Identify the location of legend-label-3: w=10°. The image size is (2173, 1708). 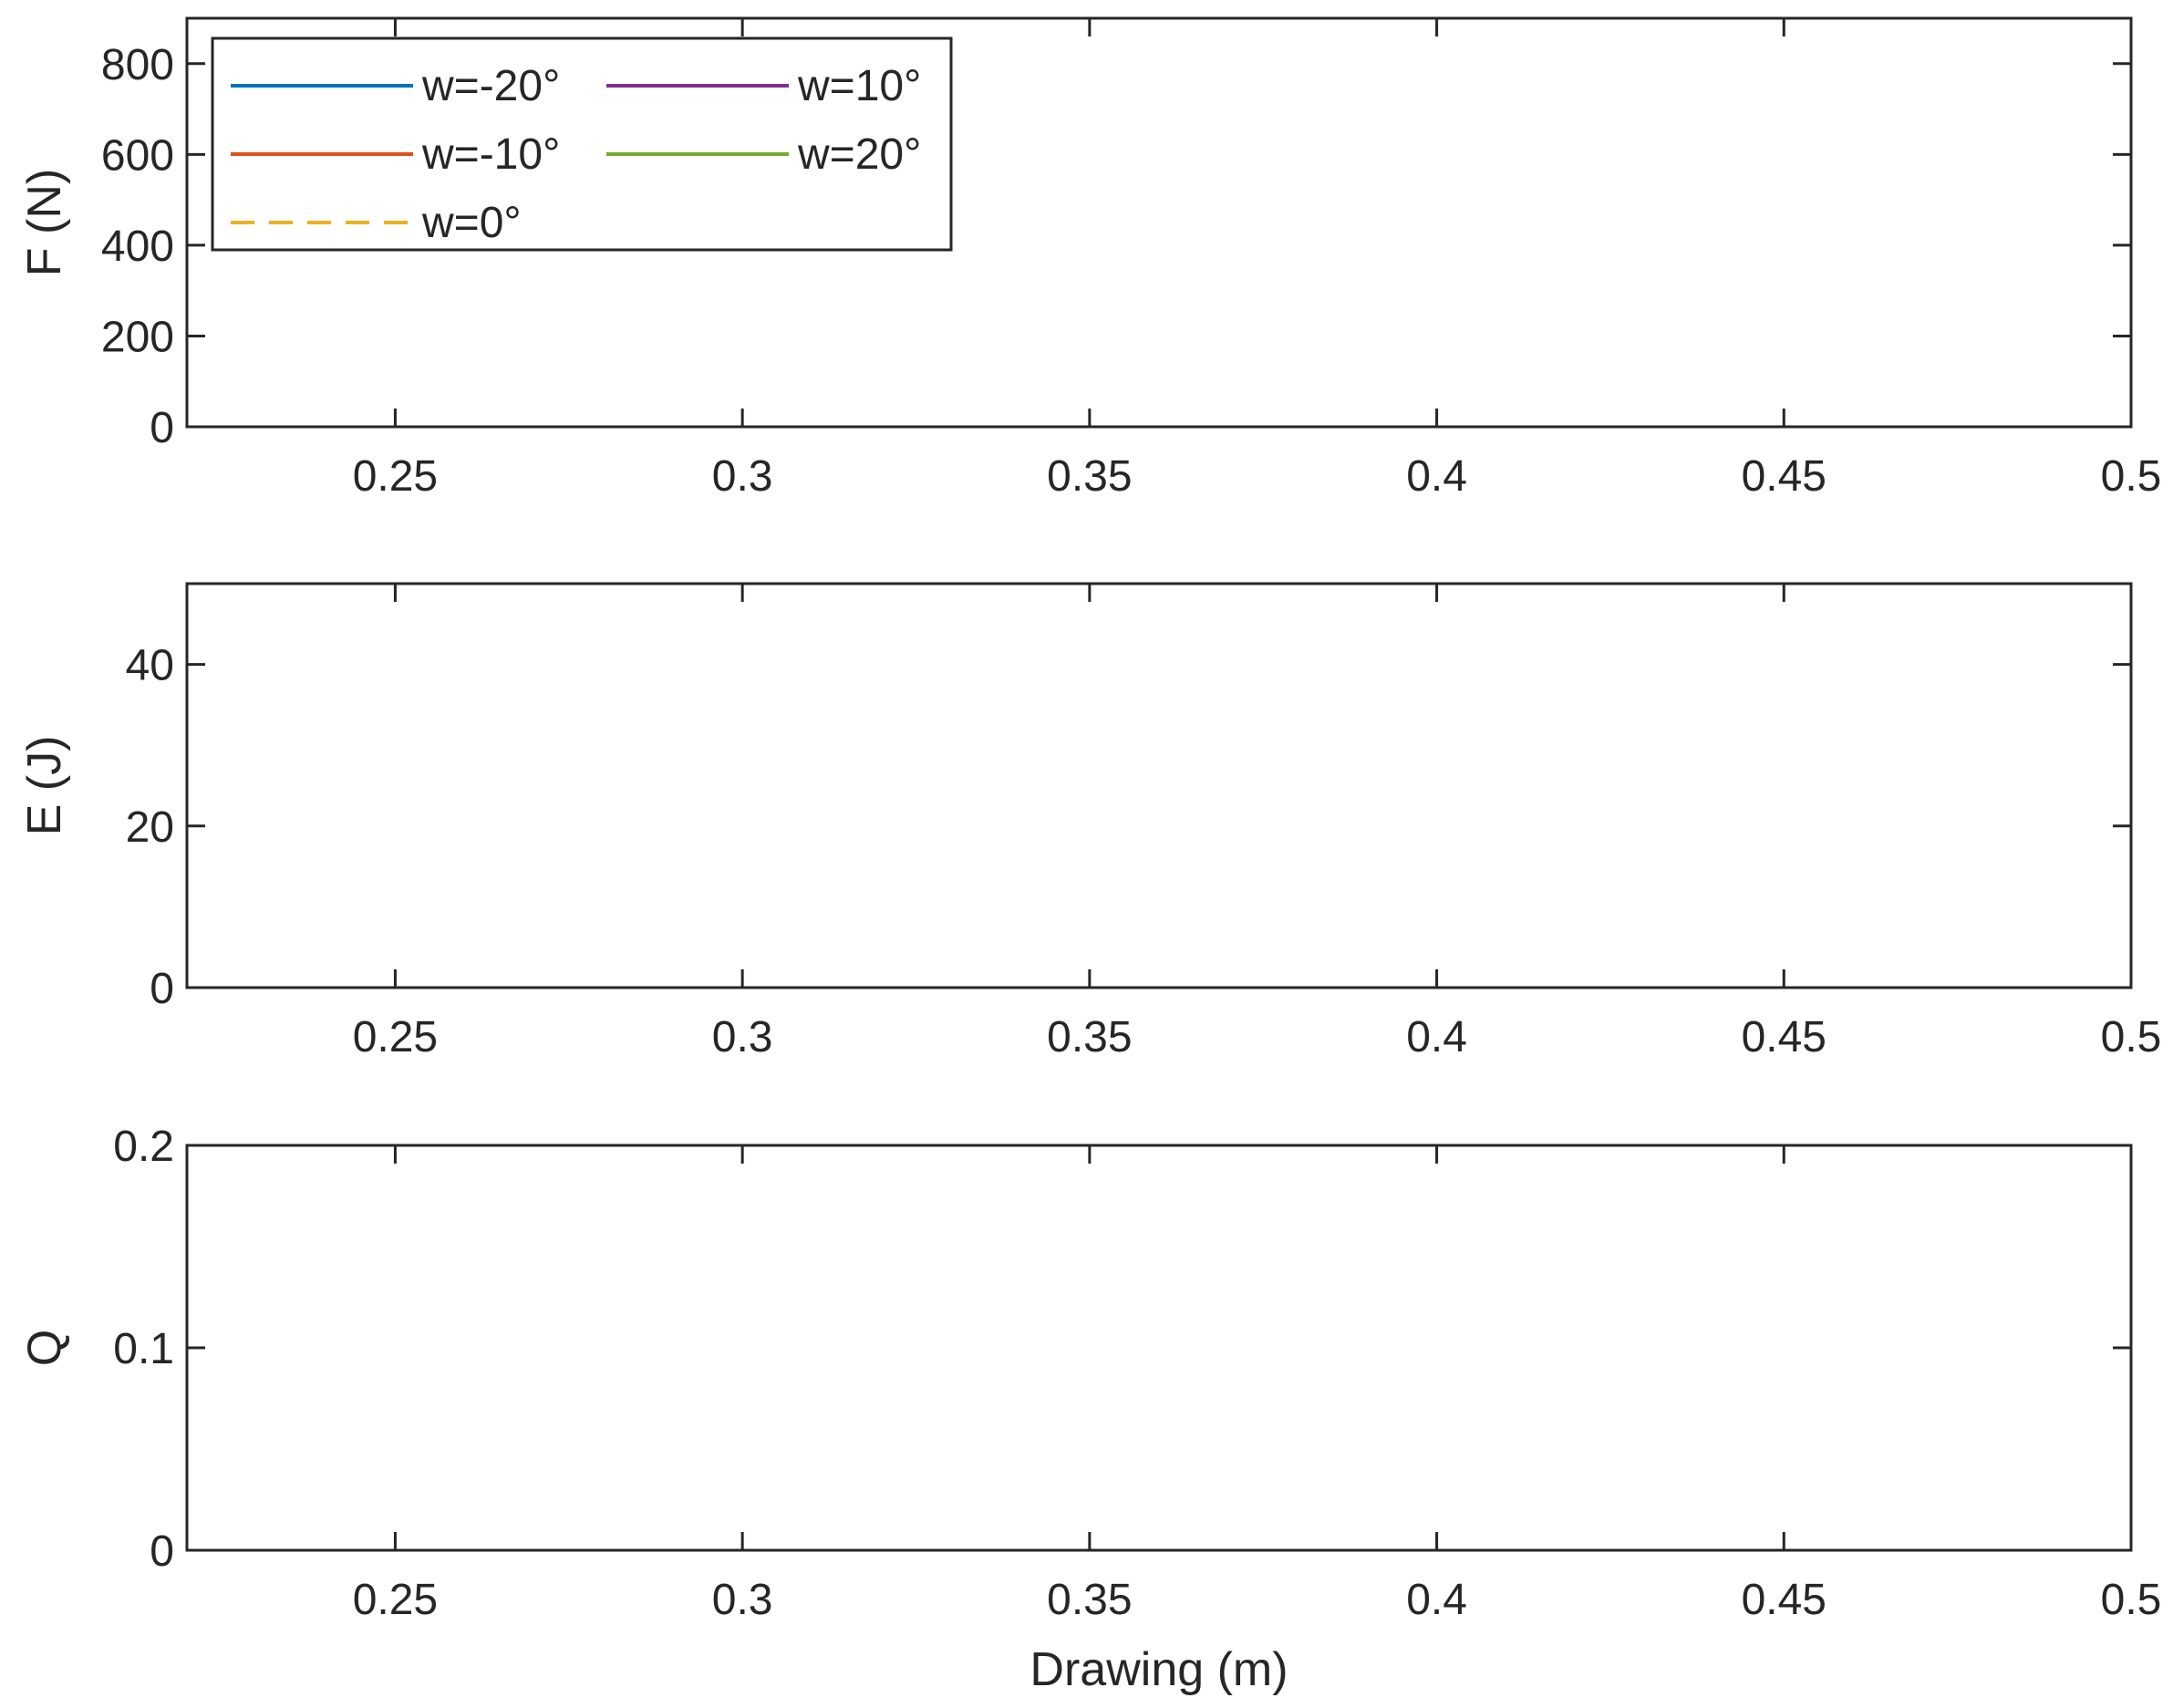
(859, 86).